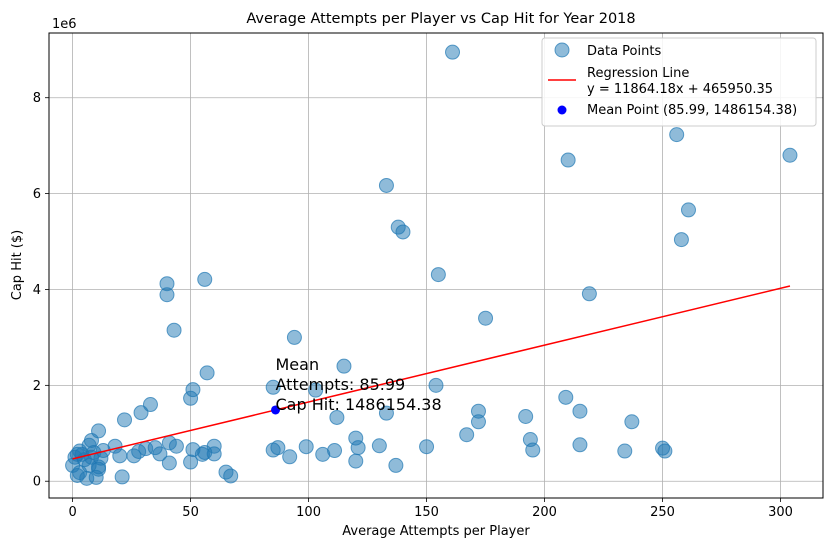 This screenshot has width=833, height=547. What do you see at coordinates (624, 51) in the screenshot?
I see `legend-points-label: Data Points` at bounding box center [624, 51].